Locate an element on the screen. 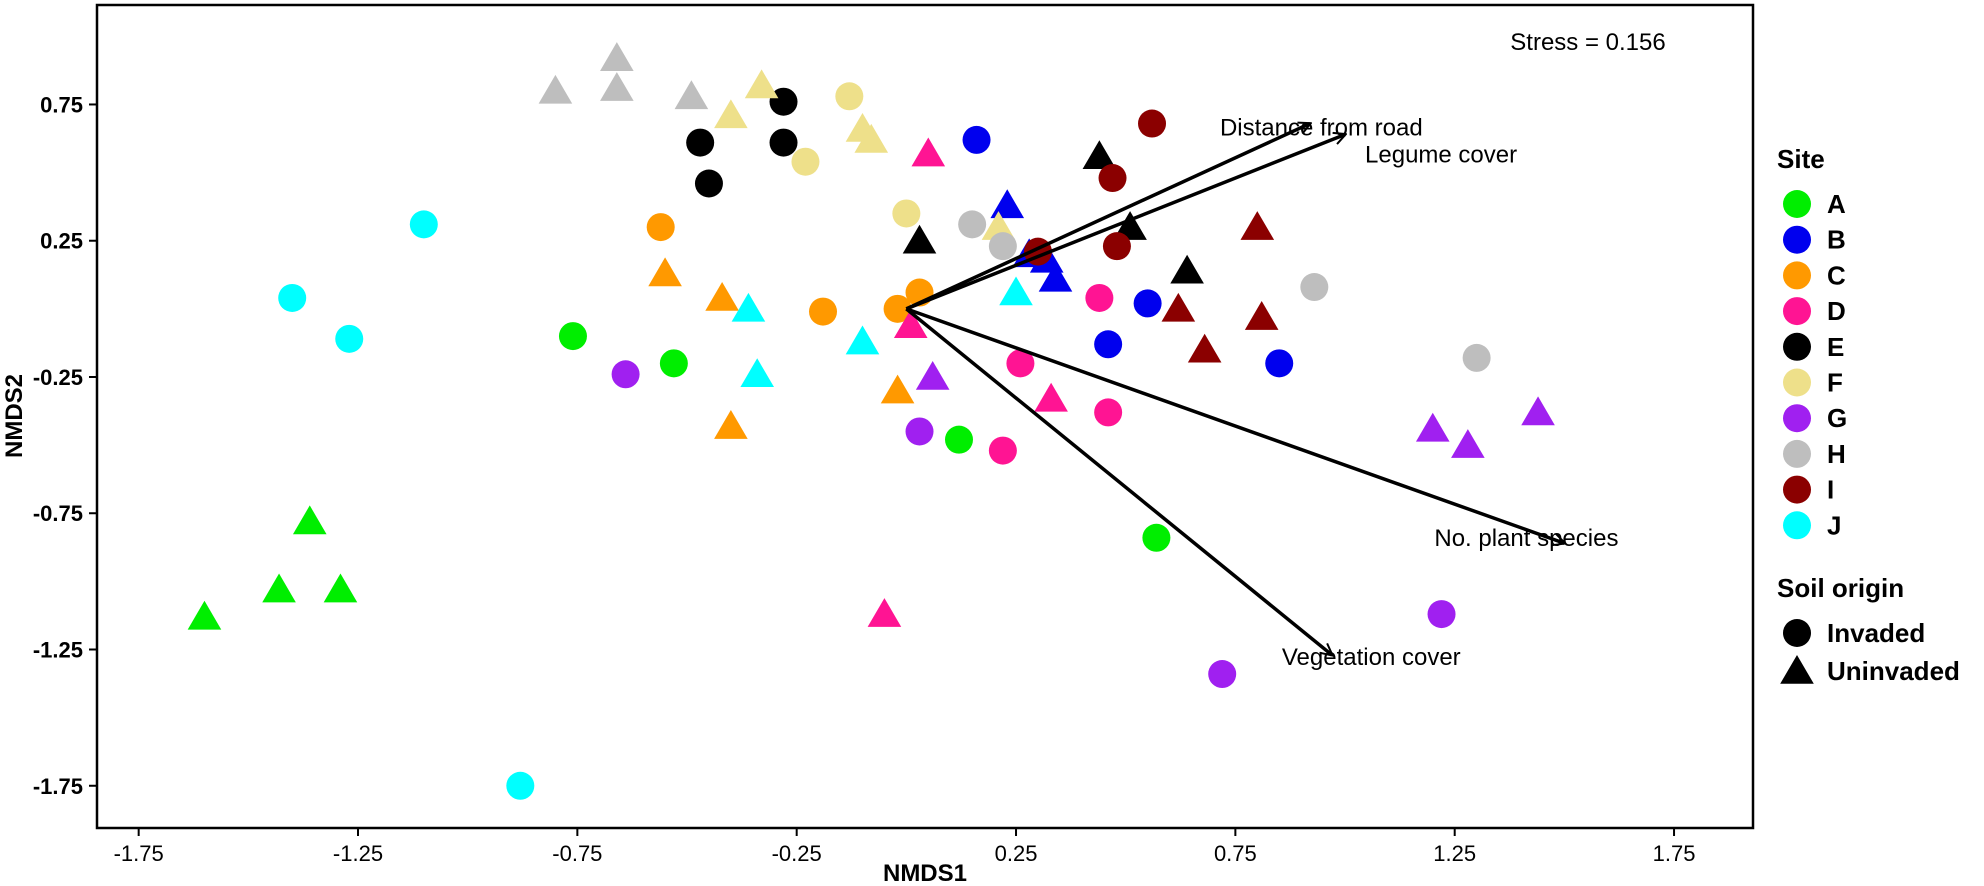 Image resolution: width=1984 pixels, height=886 pixels. legend-site-label-c: C is located at coordinates (1836, 275).